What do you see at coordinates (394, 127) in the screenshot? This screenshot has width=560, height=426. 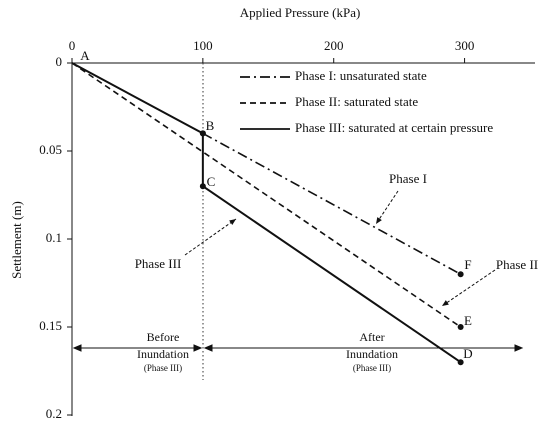 I see `legend-label: Phase III: saturated at certain pressure` at bounding box center [394, 127].